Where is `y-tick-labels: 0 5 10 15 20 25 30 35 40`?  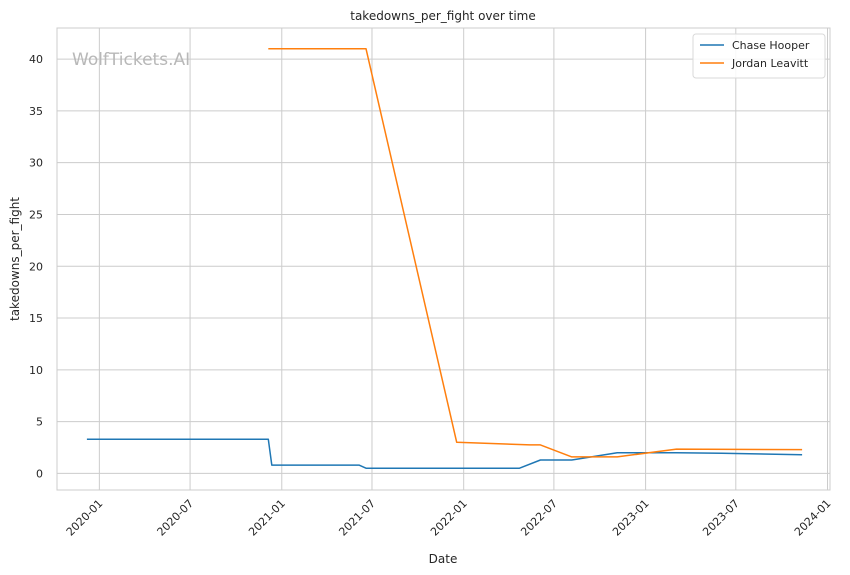 y-tick-labels: 0 5 10 15 20 25 30 35 40 is located at coordinates (36, 266).